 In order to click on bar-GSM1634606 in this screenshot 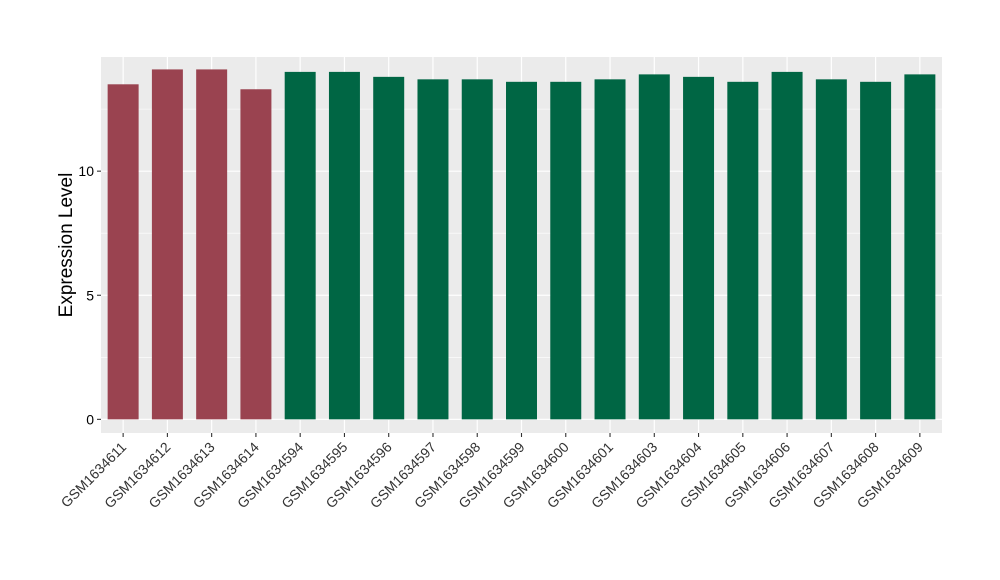, I will do `click(787, 245)`.